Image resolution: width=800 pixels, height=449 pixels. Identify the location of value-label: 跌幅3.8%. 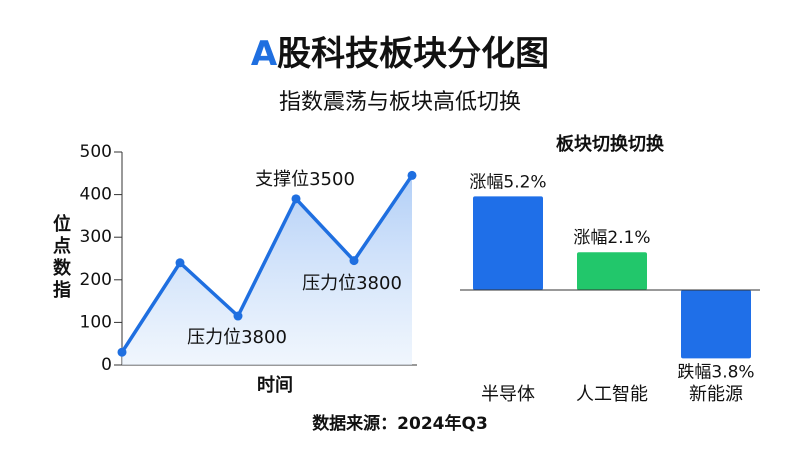
(715, 372).